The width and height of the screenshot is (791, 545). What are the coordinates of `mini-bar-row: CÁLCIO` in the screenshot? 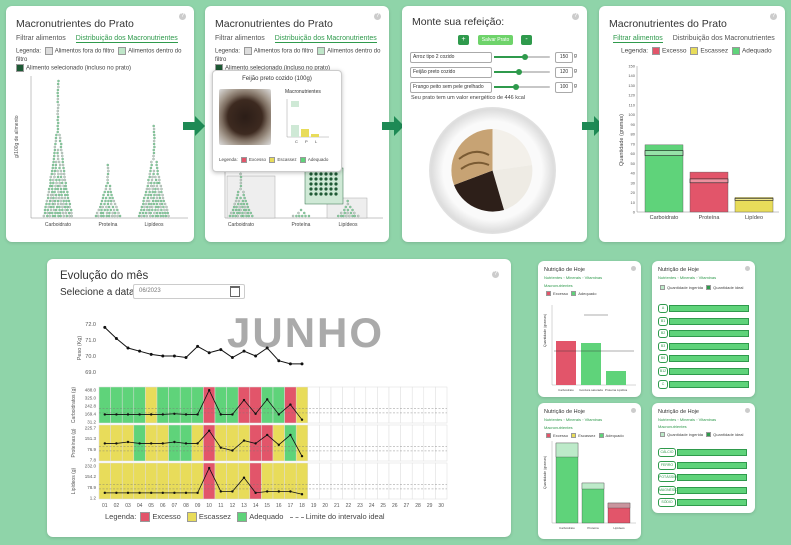 It's located at (703, 452).